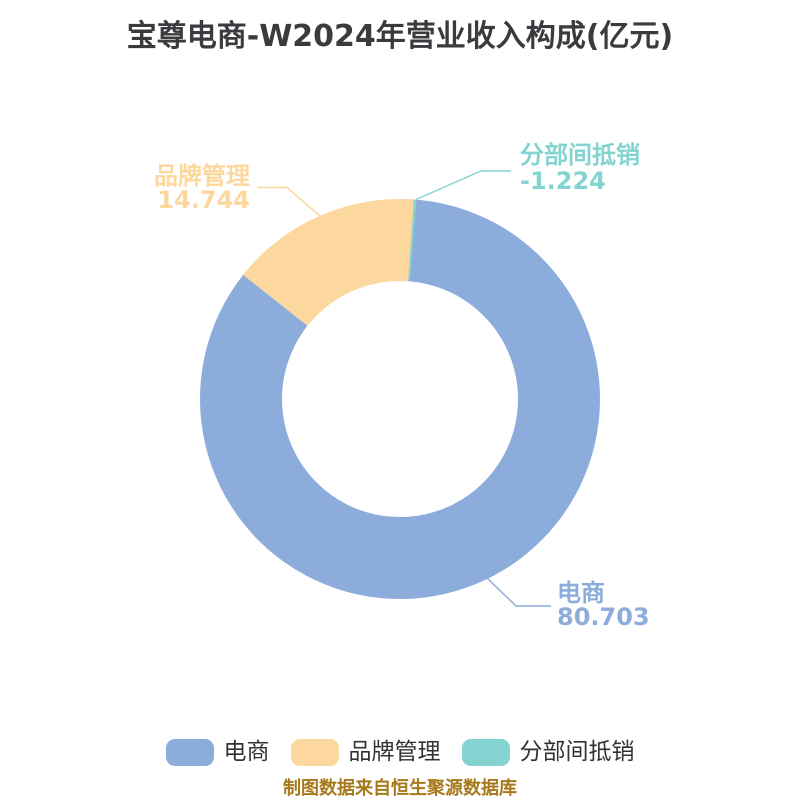 The image size is (800, 800). What do you see at coordinates (518, 592) in the screenshot?
I see `label-line-ecommerce` at bounding box center [518, 592].